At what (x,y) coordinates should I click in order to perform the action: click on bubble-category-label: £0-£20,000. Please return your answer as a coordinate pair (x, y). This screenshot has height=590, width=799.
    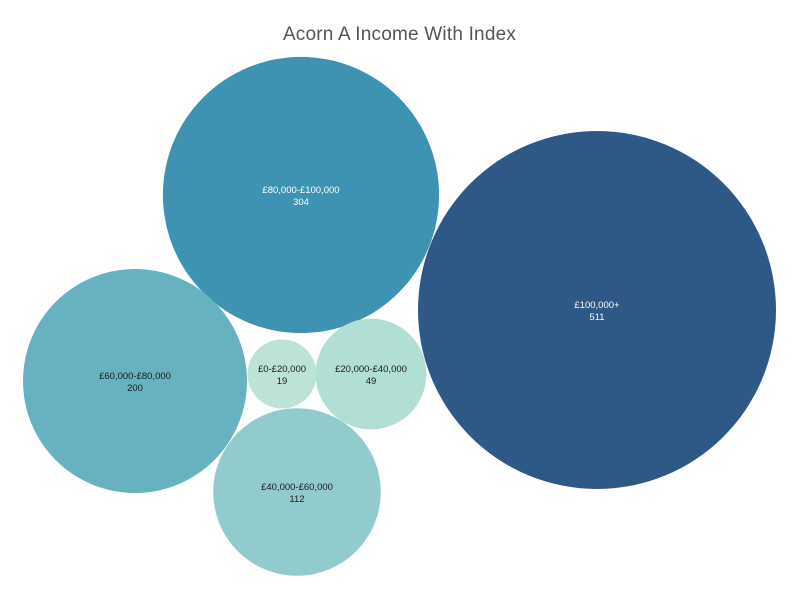
    Looking at the image, I should click on (282, 369).